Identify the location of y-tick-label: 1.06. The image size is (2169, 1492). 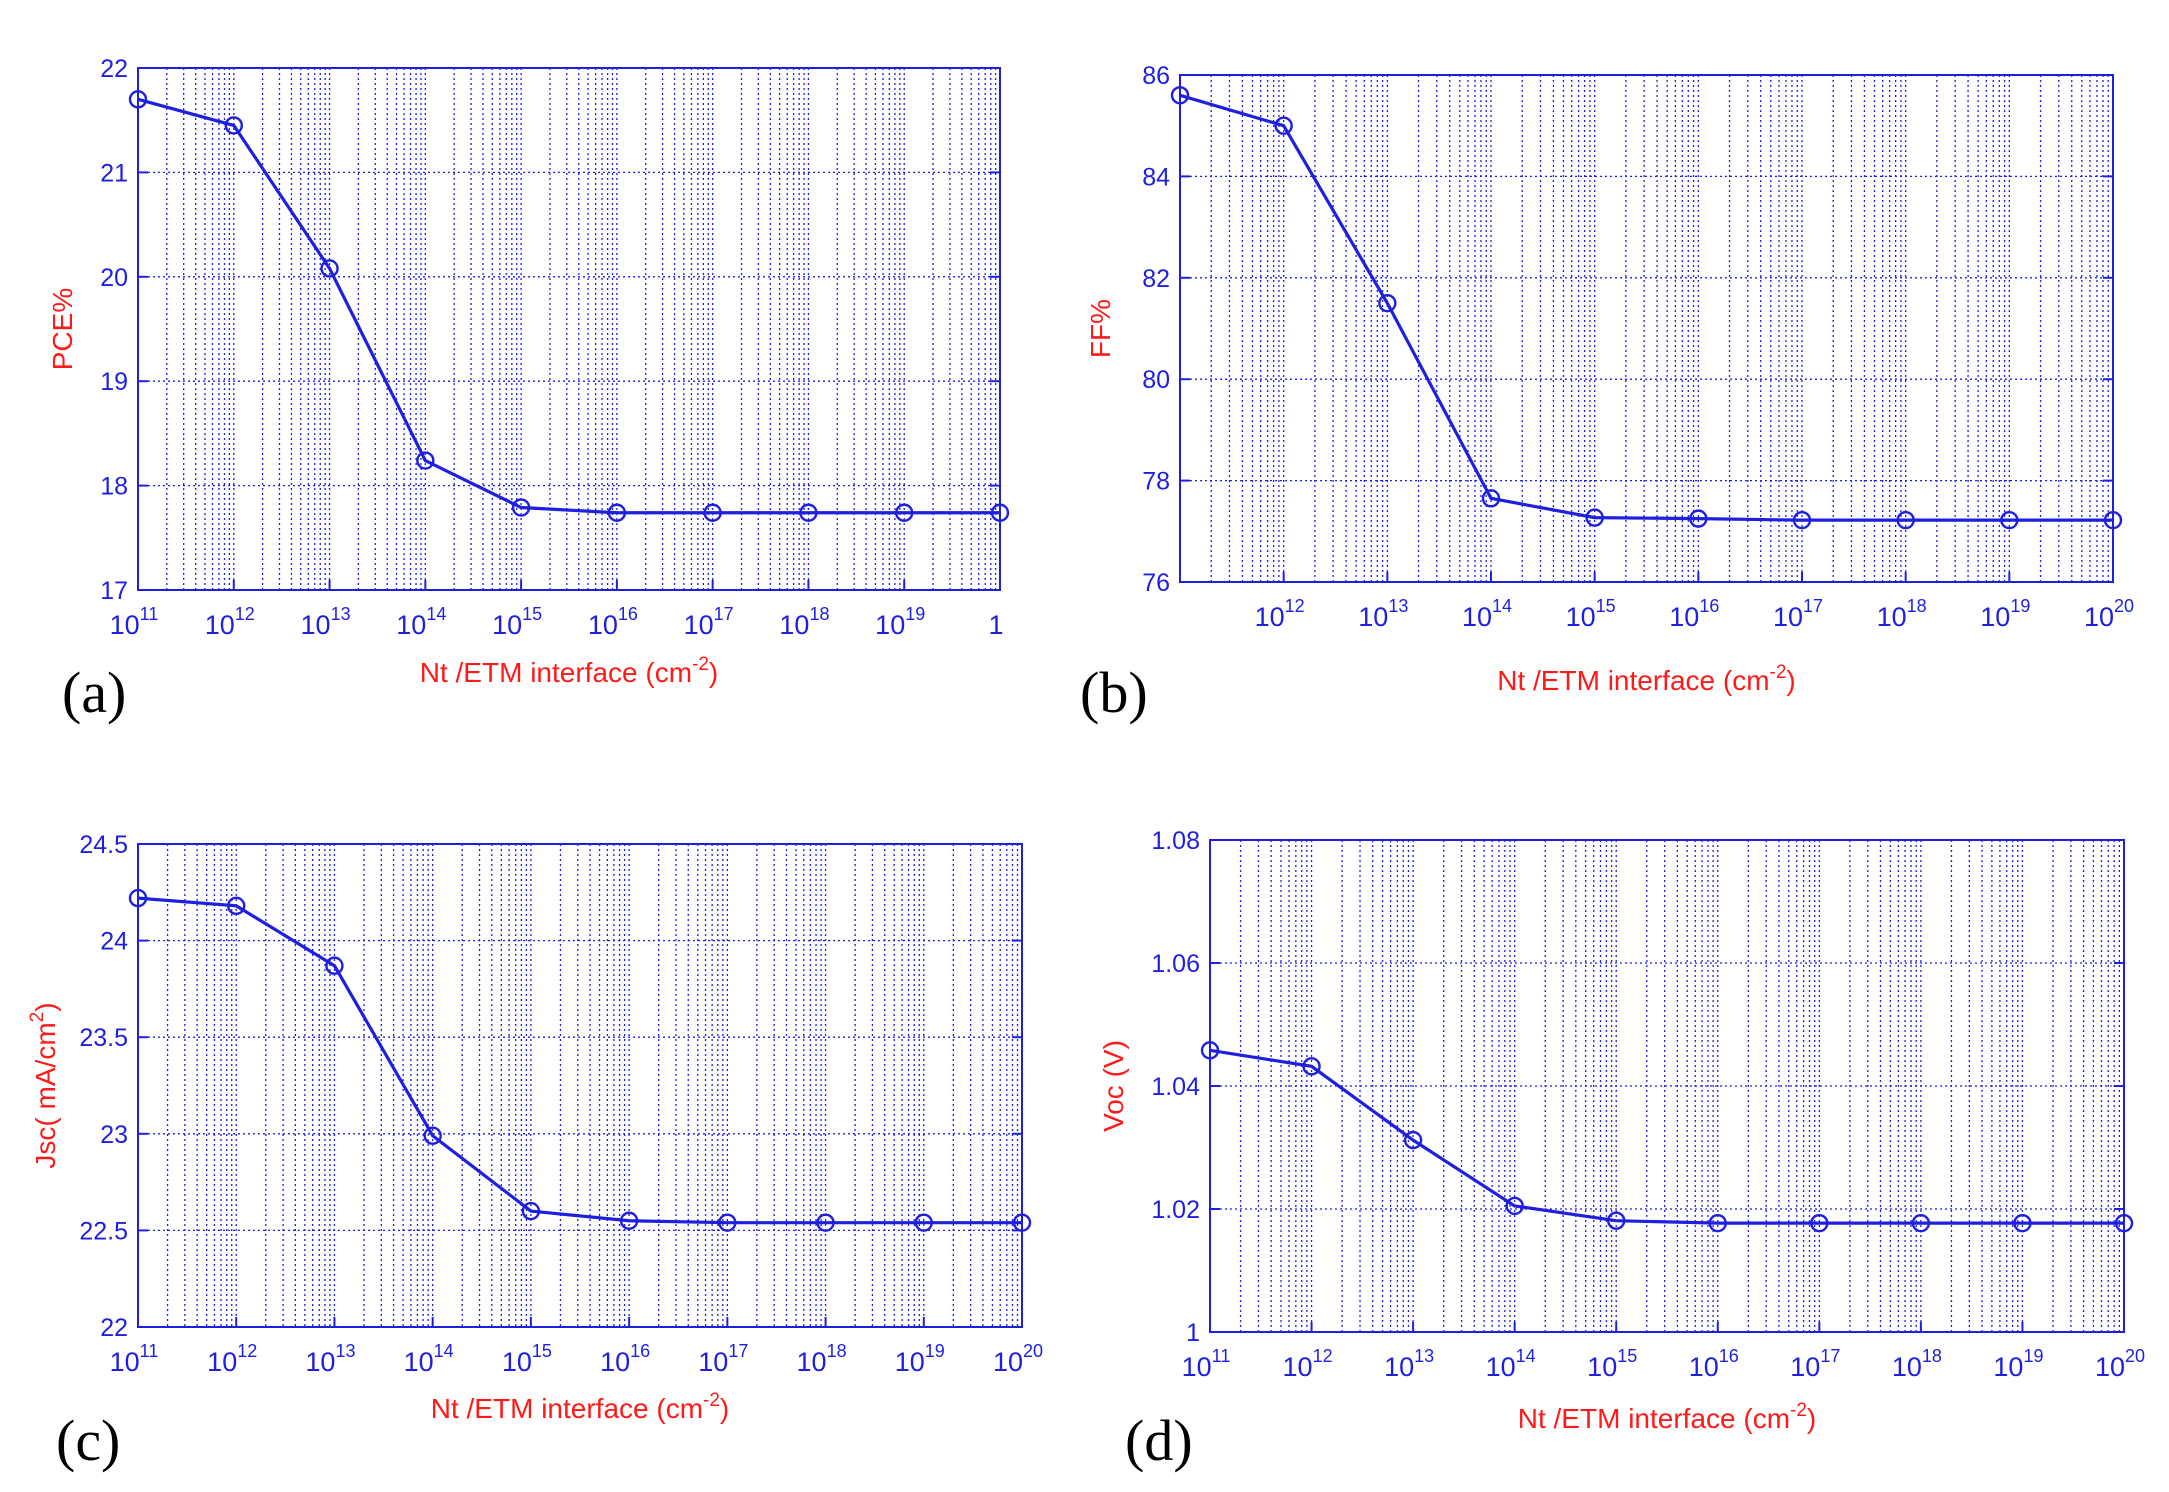
(1175, 964).